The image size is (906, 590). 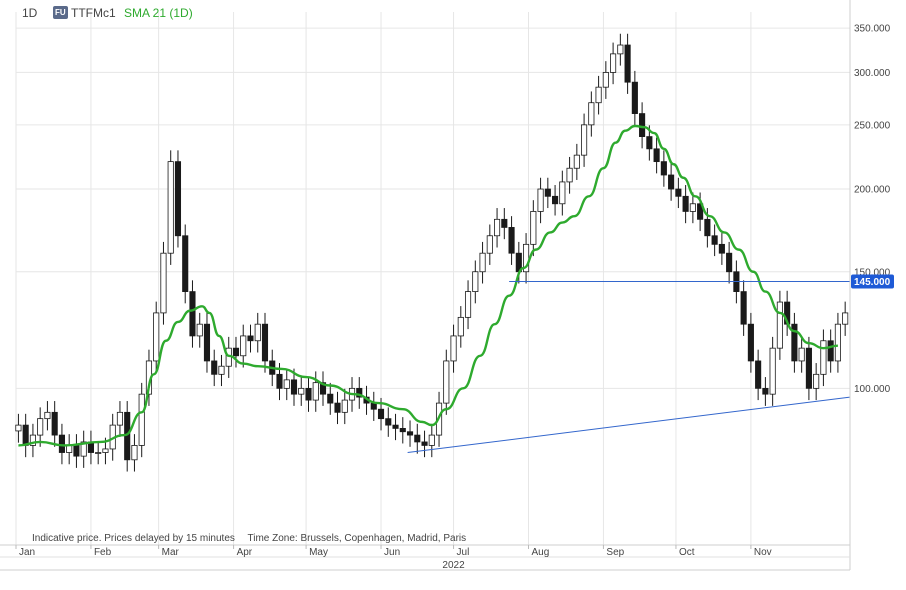 I want to click on y-tick-label: 150.000, so click(x=872, y=272).